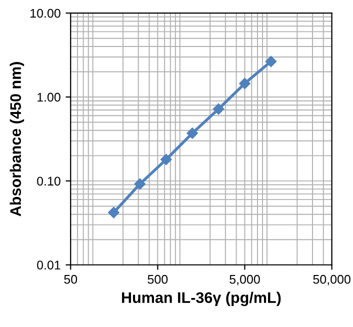 This screenshot has height=327, width=353. Describe the element at coordinates (245, 280) in the screenshot. I see `x-tick-label: 5,000` at that location.